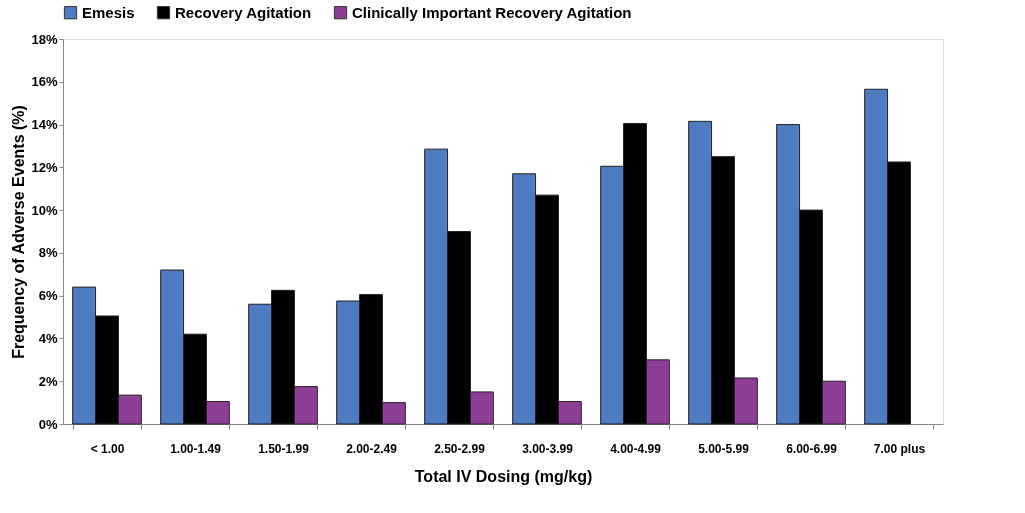  Describe the element at coordinates (196, 448) in the screenshot. I see `x-tick-label: 1.00-1.49` at that location.